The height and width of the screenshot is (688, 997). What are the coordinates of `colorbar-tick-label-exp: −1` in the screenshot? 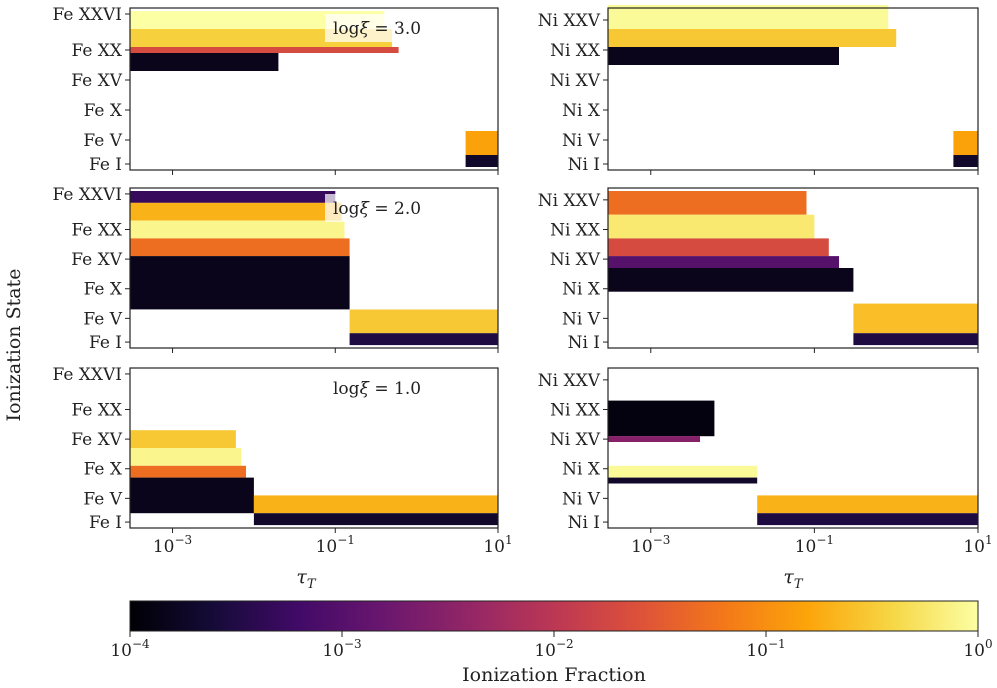 It's located at (777, 644).